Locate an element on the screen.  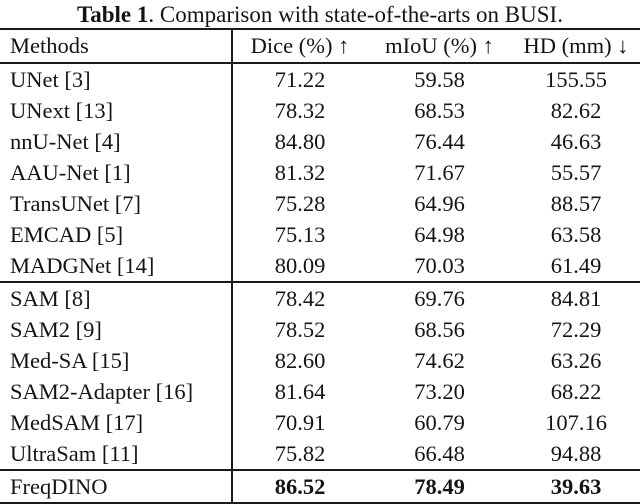
method-name: MedSAM [17] is located at coordinates (116, 422).